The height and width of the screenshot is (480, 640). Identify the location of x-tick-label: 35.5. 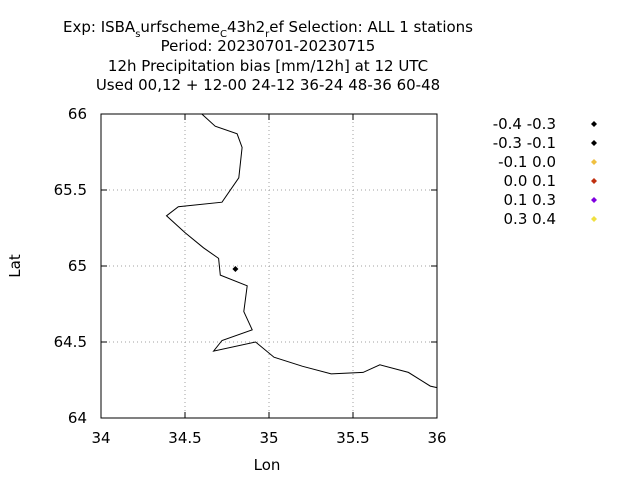
(352, 438).